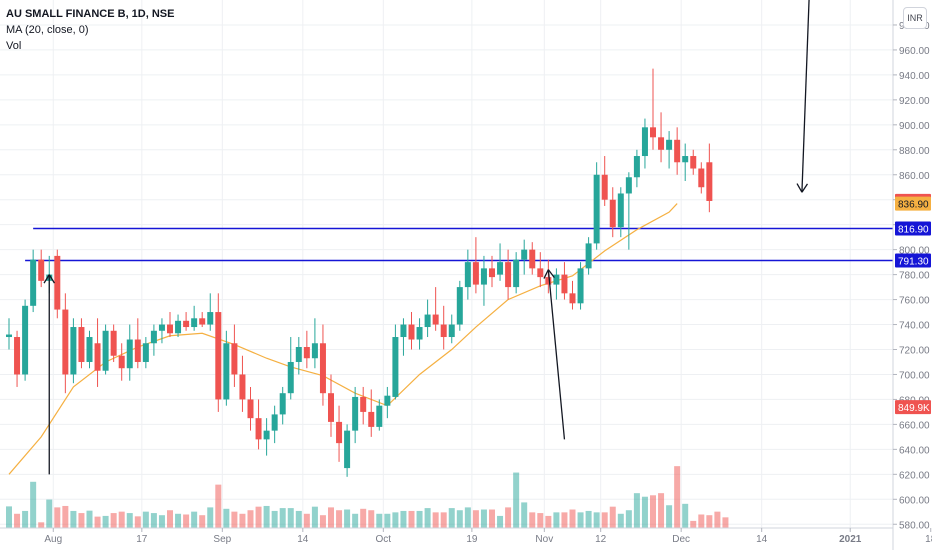 The image size is (932, 550). What do you see at coordinates (914, 326) in the screenshot?
I see `price-tick-label: 740.00` at bounding box center [914, 326].